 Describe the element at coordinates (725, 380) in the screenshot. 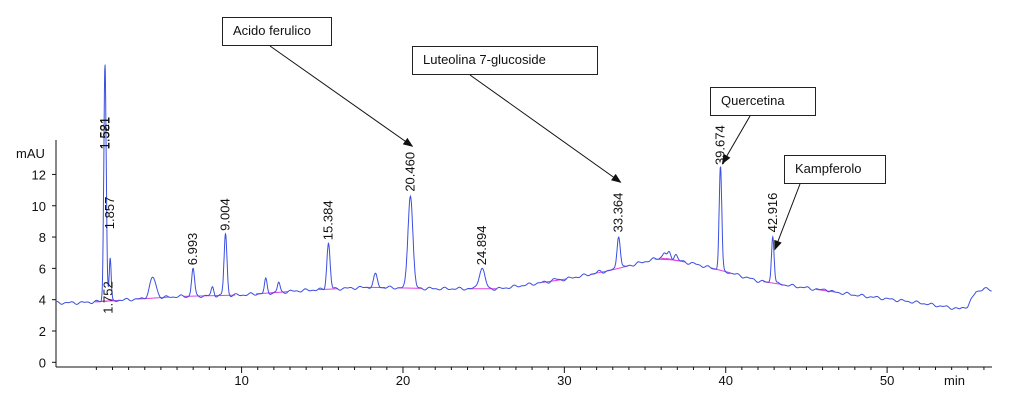

I see `x-tick-label: 40` at that location.